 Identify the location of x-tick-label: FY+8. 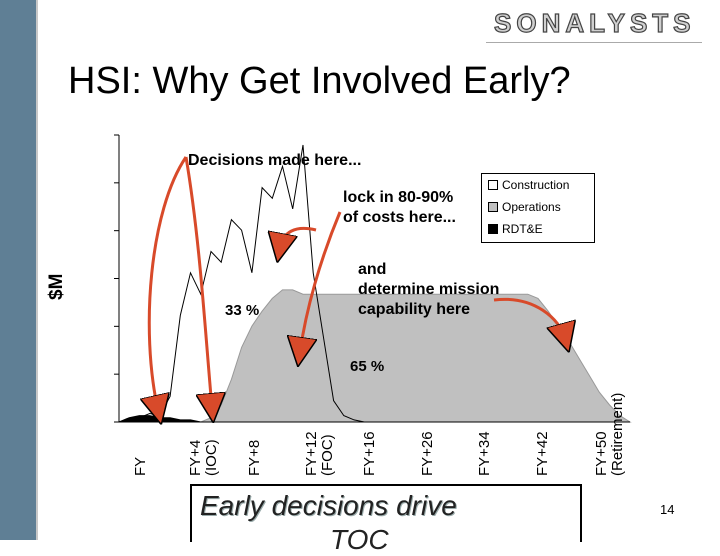
(254, 457).